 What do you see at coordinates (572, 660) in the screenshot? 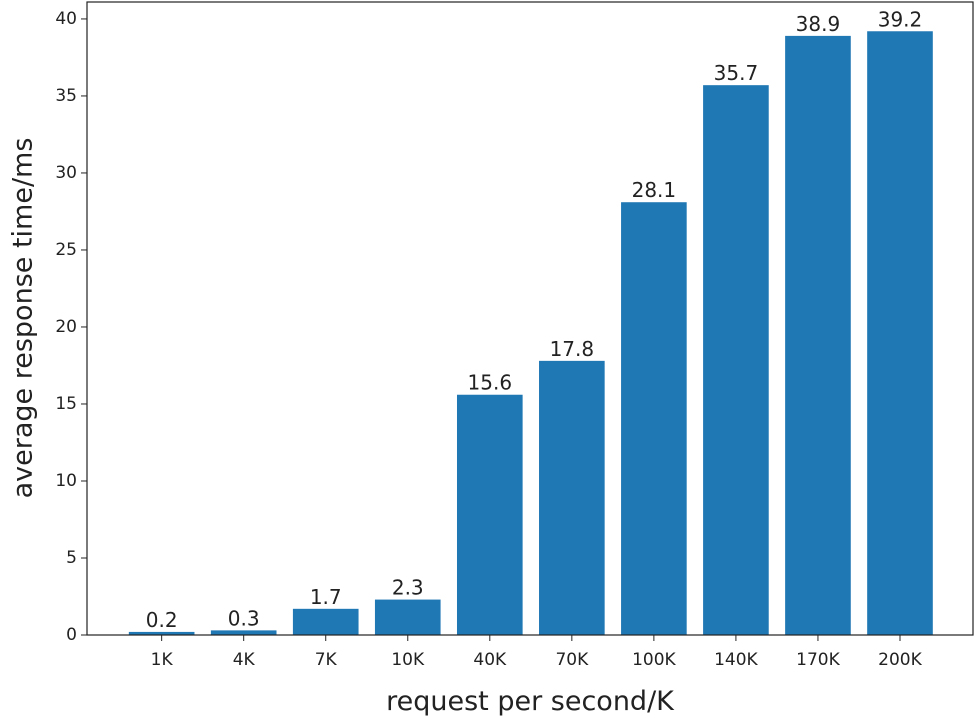
I see `x-tick-label: 70K` at bounding box center [572, 660].